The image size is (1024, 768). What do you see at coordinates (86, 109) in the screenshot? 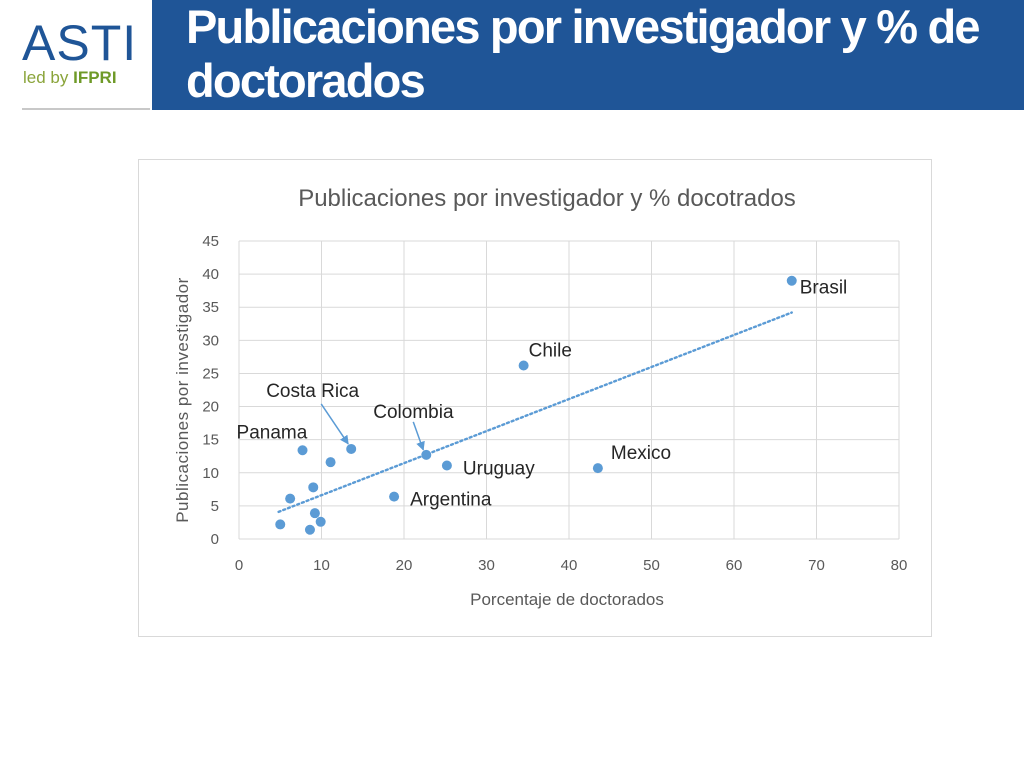
I see `logo-divider` at bounding box center [86, 109].